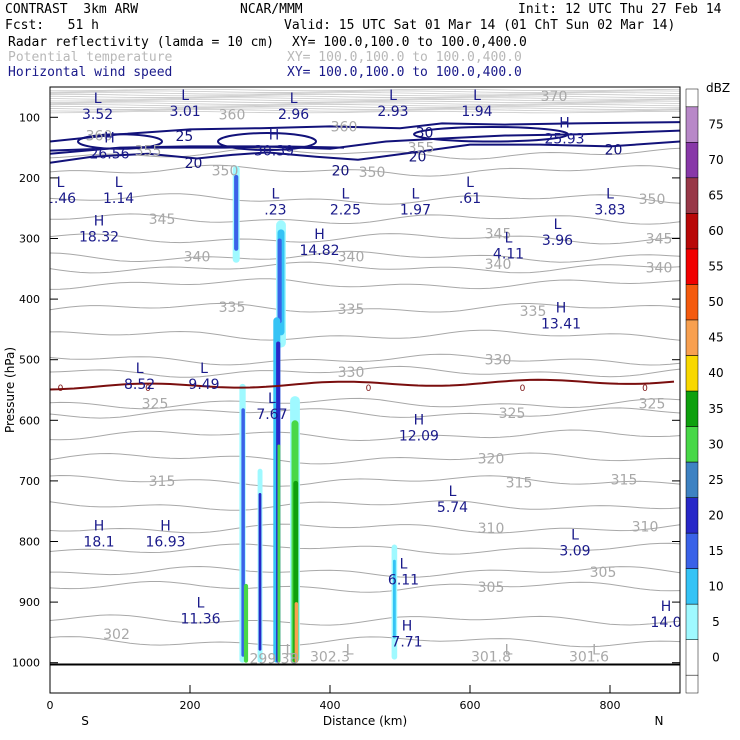 The image size is (740, 740). What do you see at coordinates (50, 705) in the screenshot?
I see `x-tick-label: 0` at bounding box center [50, 705].